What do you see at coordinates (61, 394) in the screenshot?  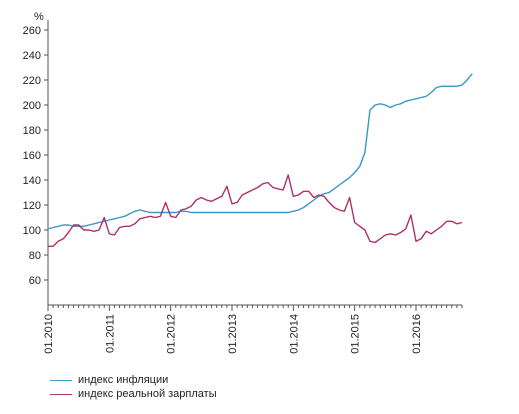 I see `legend-swatch-real-wage` at bounding box center [61, 394].